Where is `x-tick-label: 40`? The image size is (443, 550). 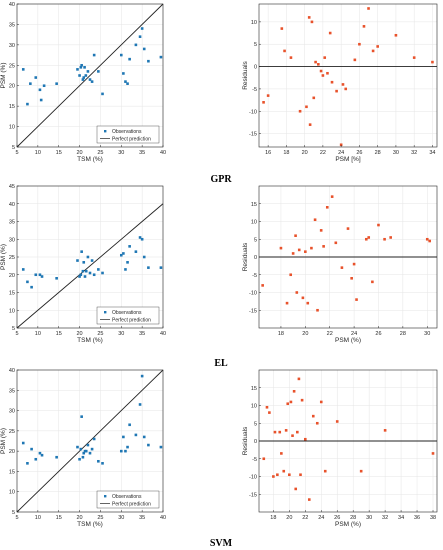
x-tick-label: 40 is located at coordinates (163, 153).